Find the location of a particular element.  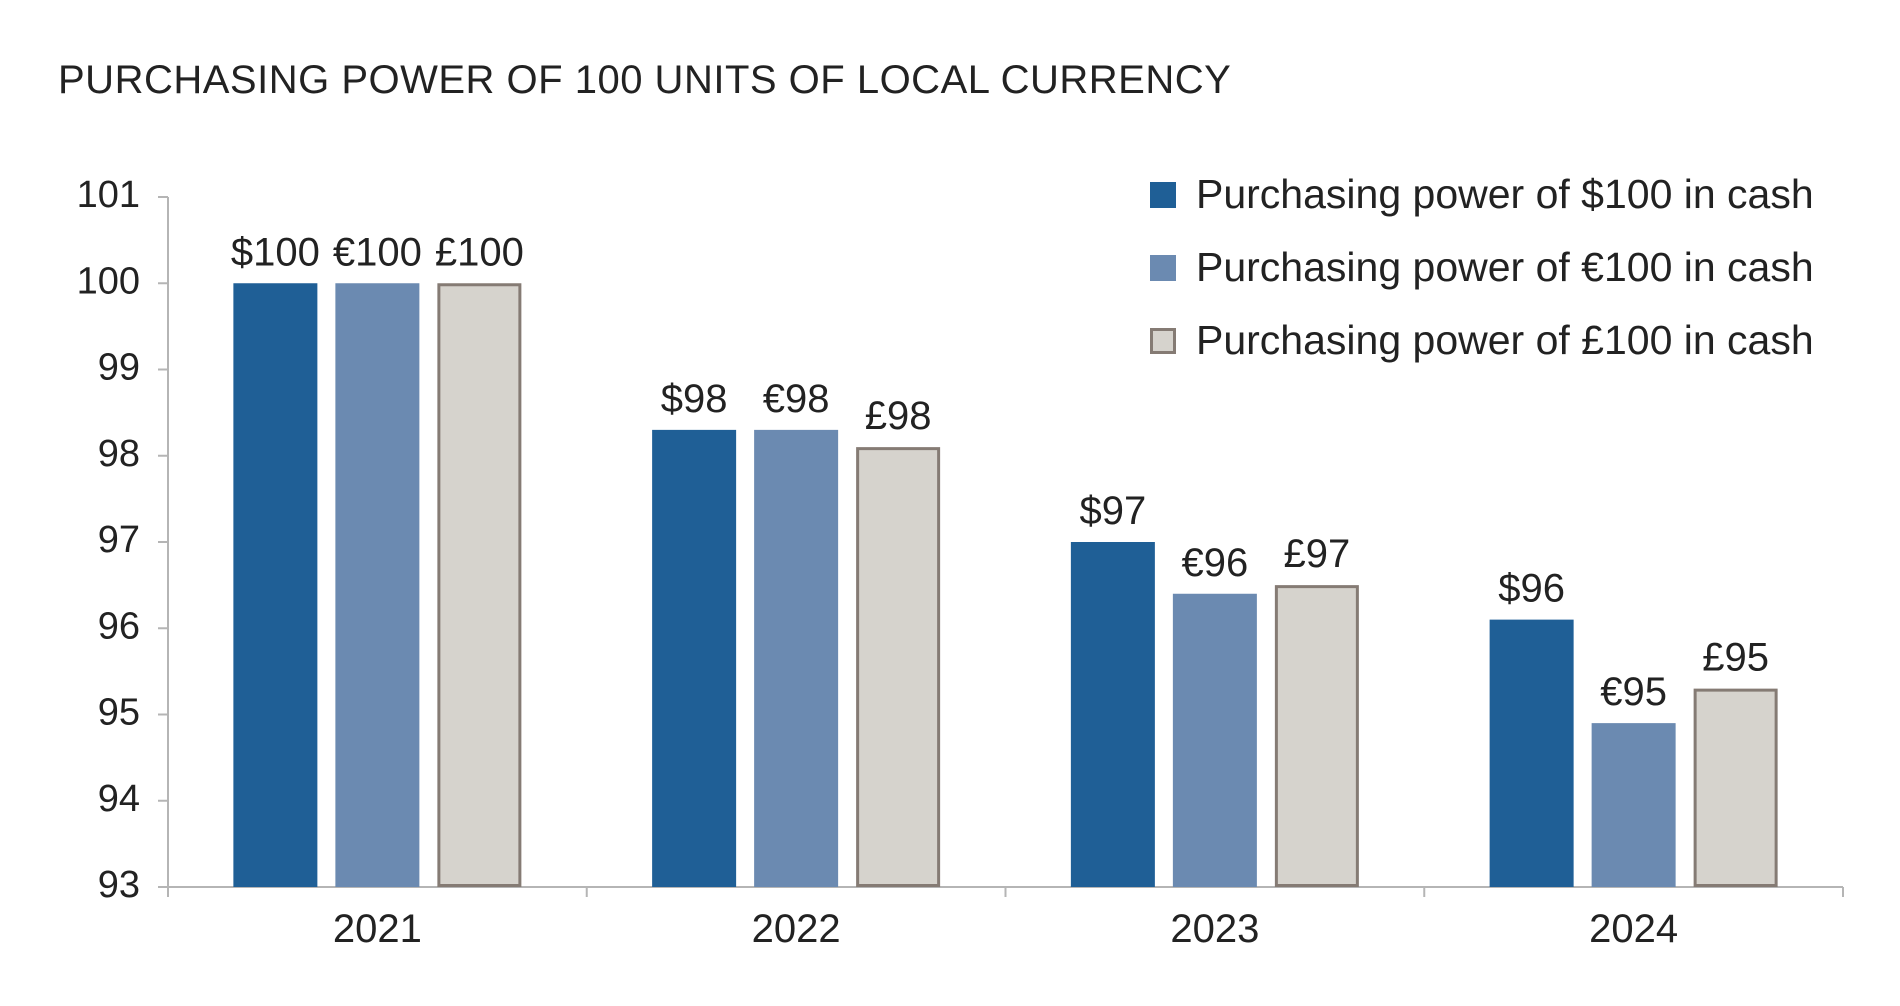

y-tick-label-98: 98 is located at coordinates (119, 454).